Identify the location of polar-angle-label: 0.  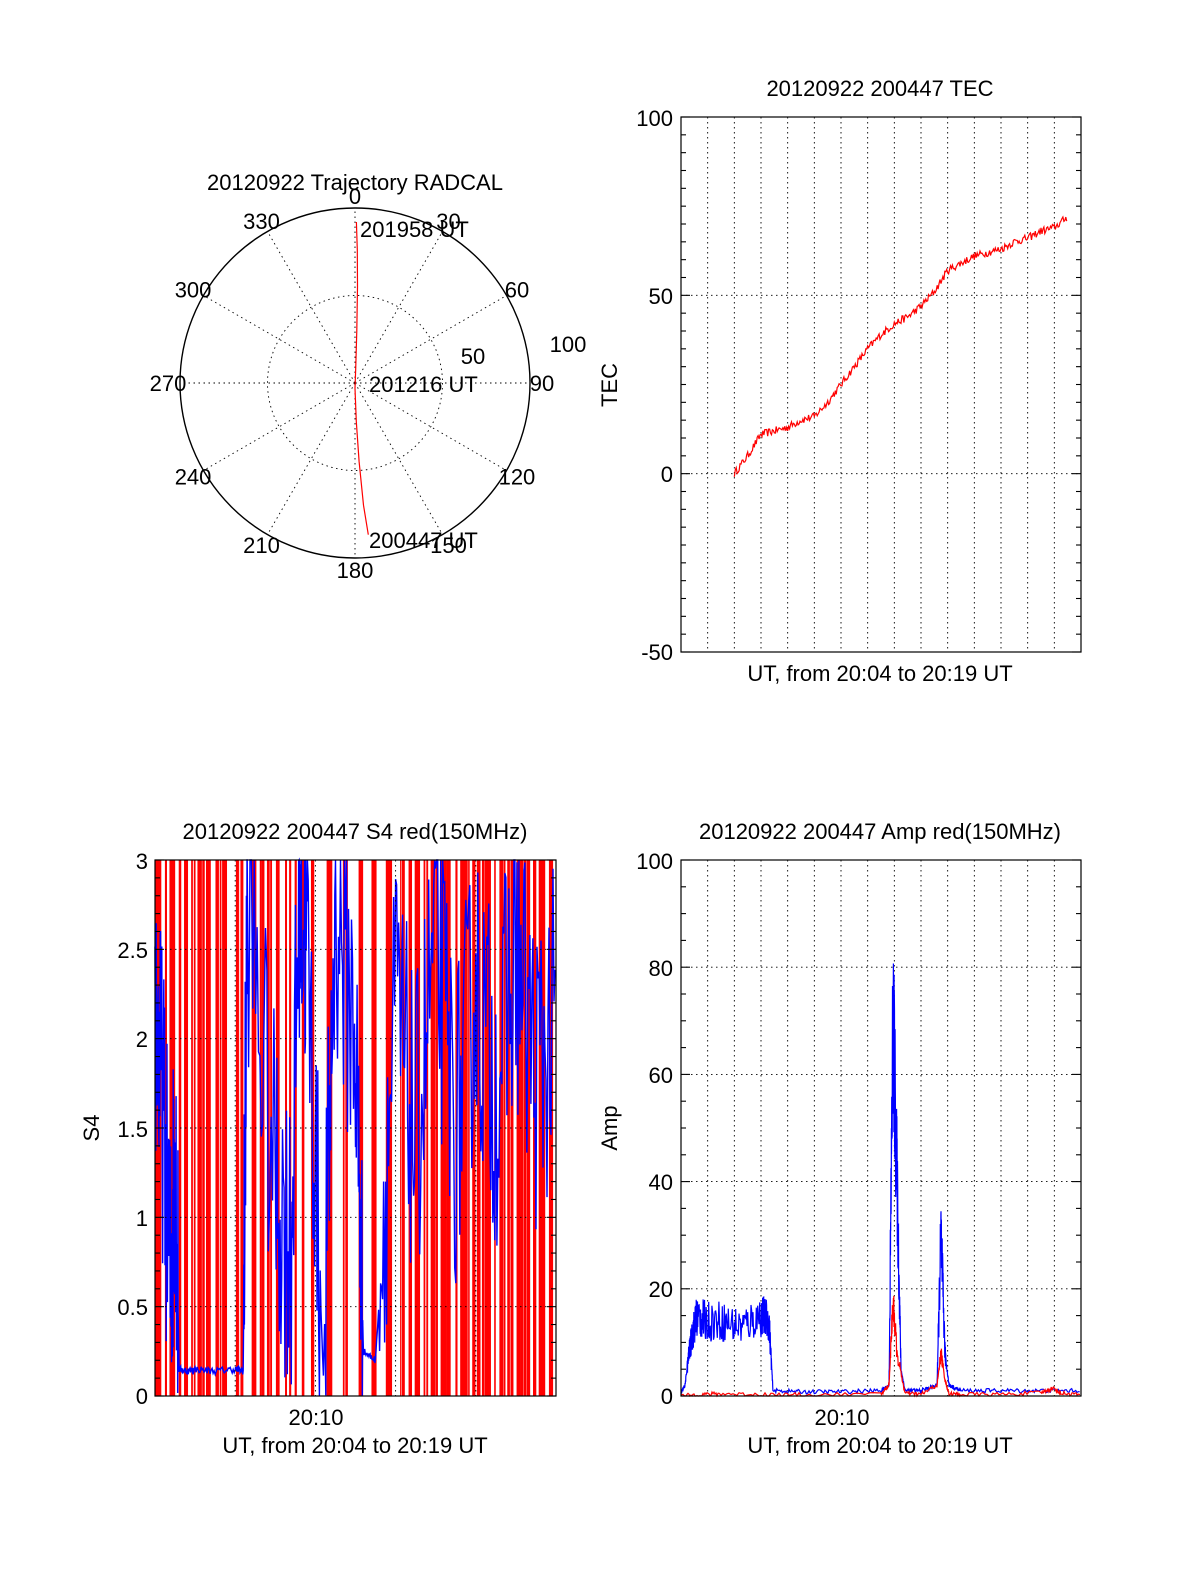
(355, 196).